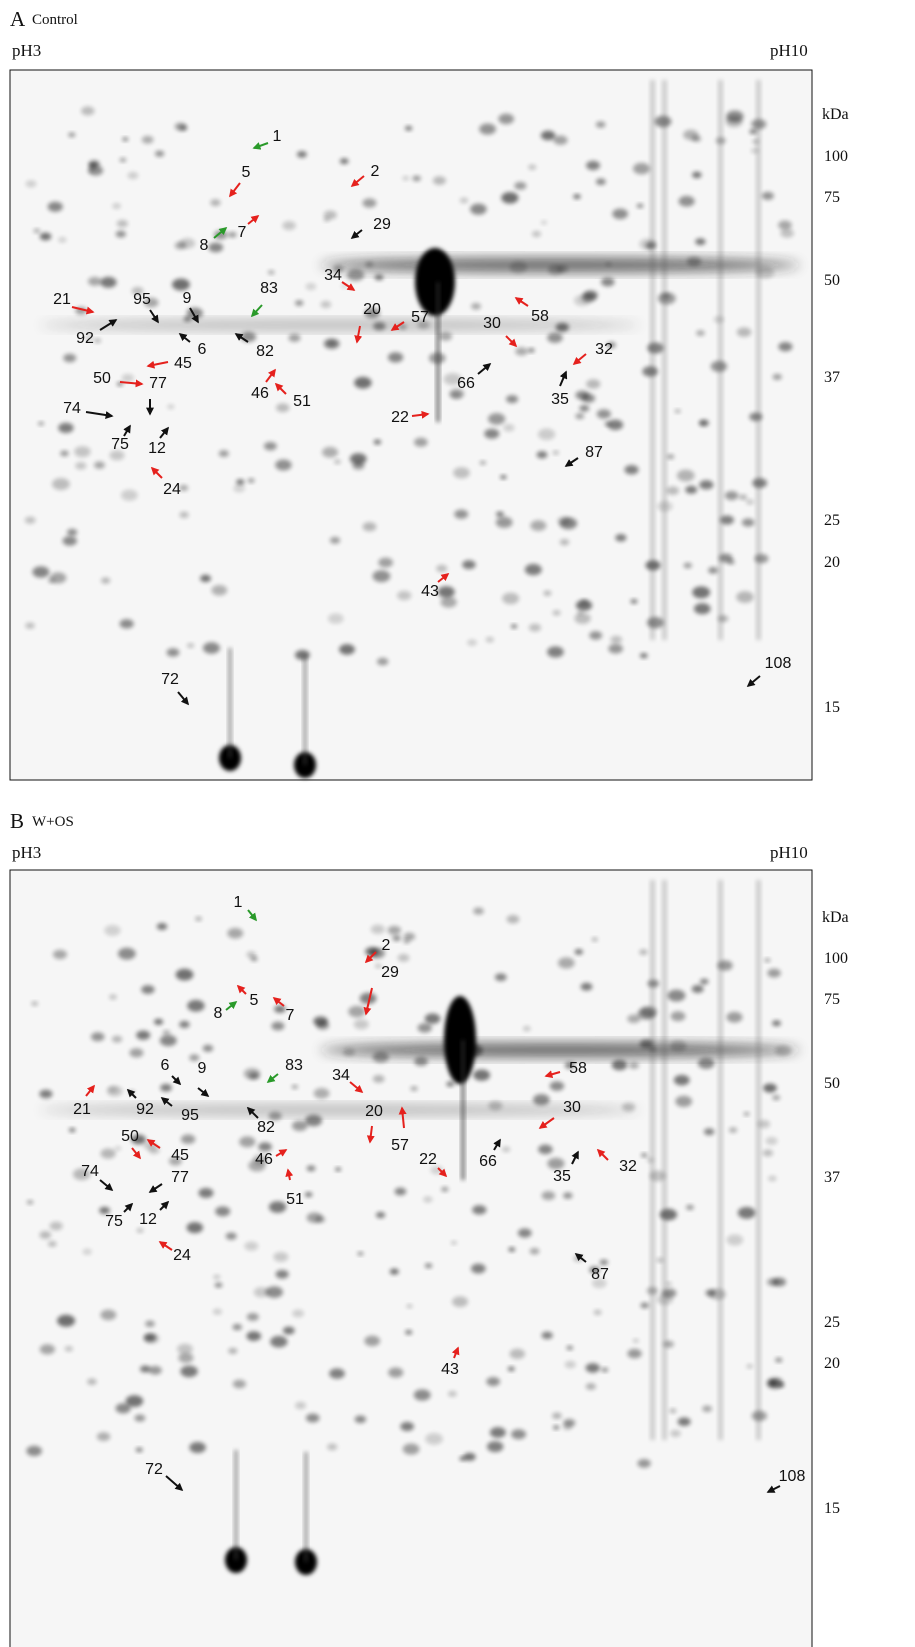 The image size is (915, 1647). I want to click on major-spot, so click(460, 1040).